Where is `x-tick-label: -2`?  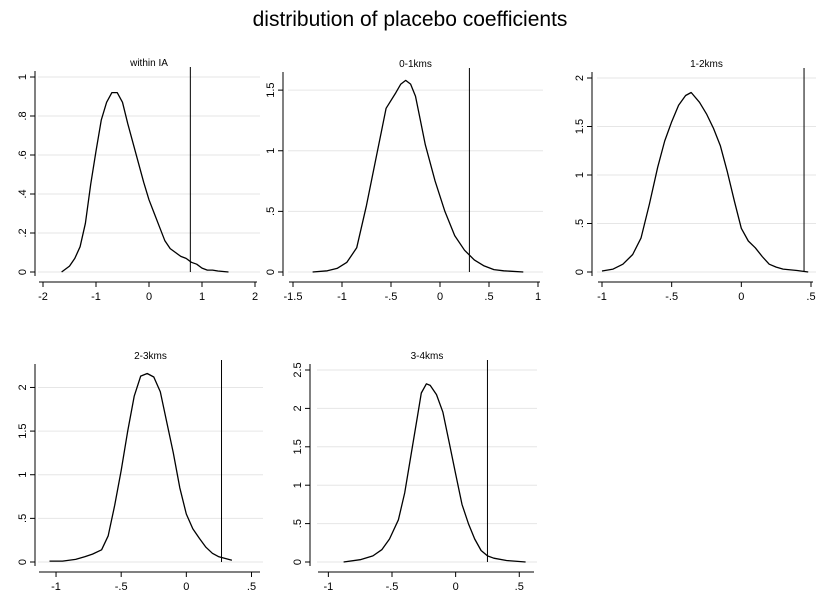 x-tick-label: -2 is located at coordinates (43, 297).